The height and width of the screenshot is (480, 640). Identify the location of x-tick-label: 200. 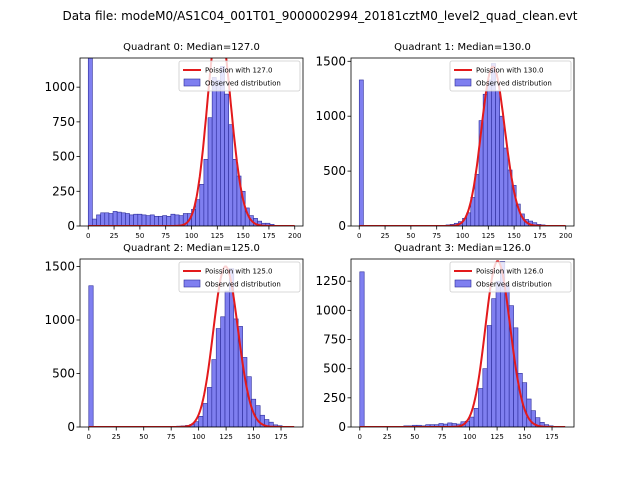
(294, 236).